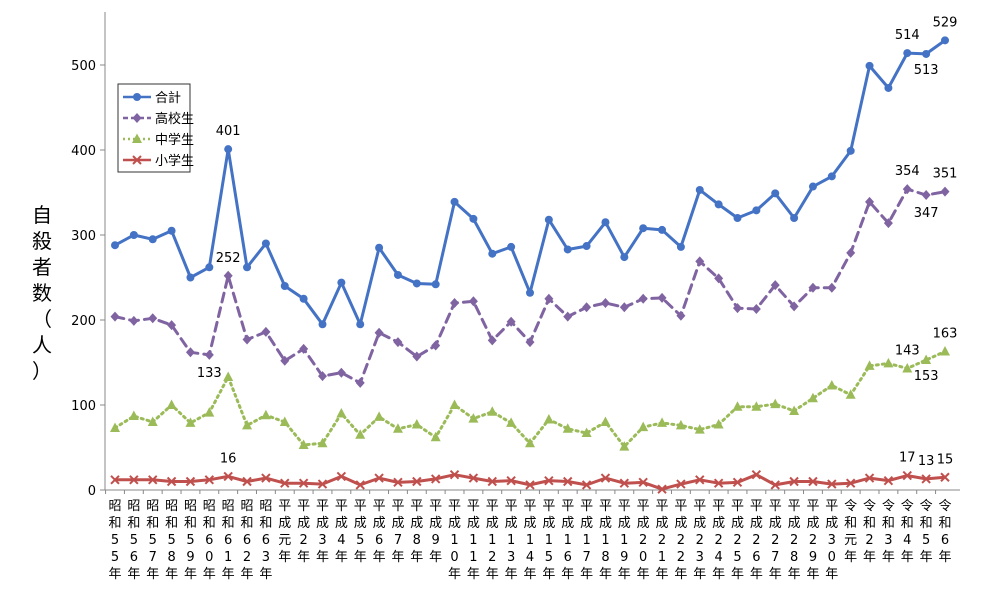 This screenshot has height=606, width=1000. What do you see at coordinates (888, 532) in the screenshot?
I see `x-tick-label: 令和 3 年` at bounding box center [888, 532].